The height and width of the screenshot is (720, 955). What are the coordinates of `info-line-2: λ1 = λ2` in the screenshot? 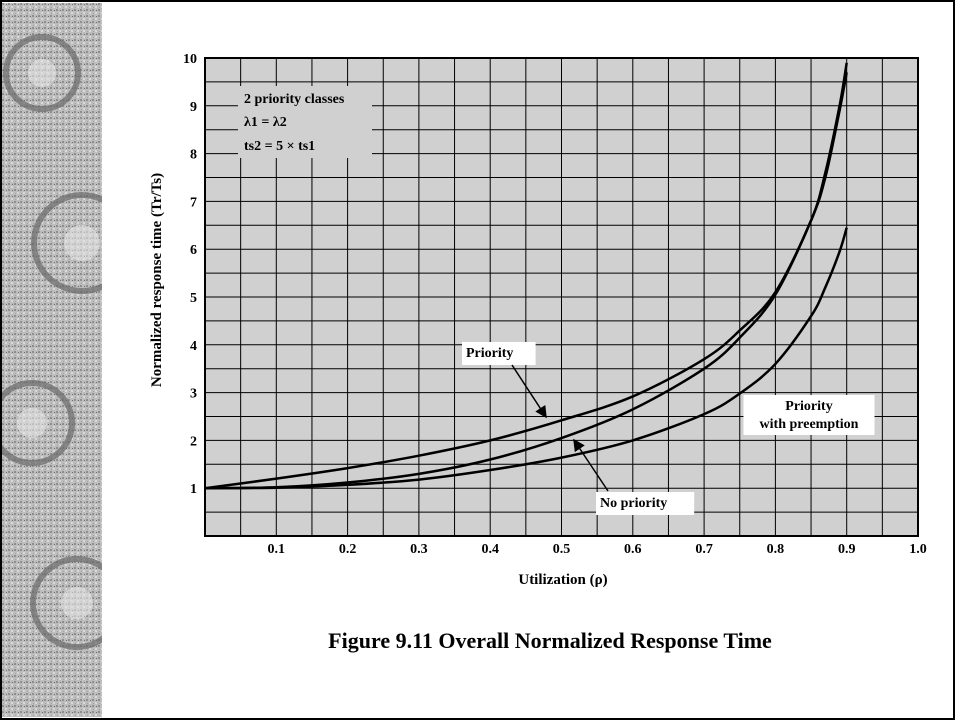 It's located at (265, 122).